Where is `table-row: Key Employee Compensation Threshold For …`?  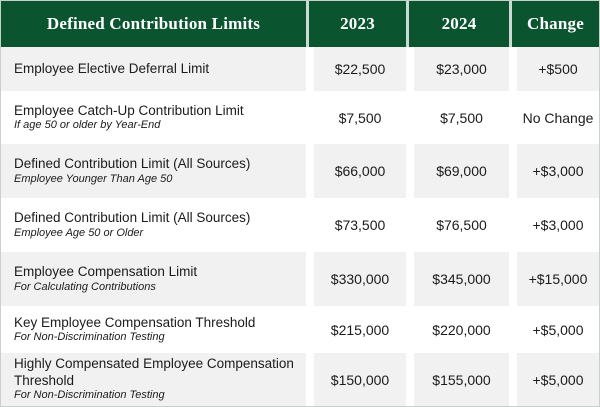 table-row: Key Employee Compensation Threshold For … is located at coordinates (300, 329).